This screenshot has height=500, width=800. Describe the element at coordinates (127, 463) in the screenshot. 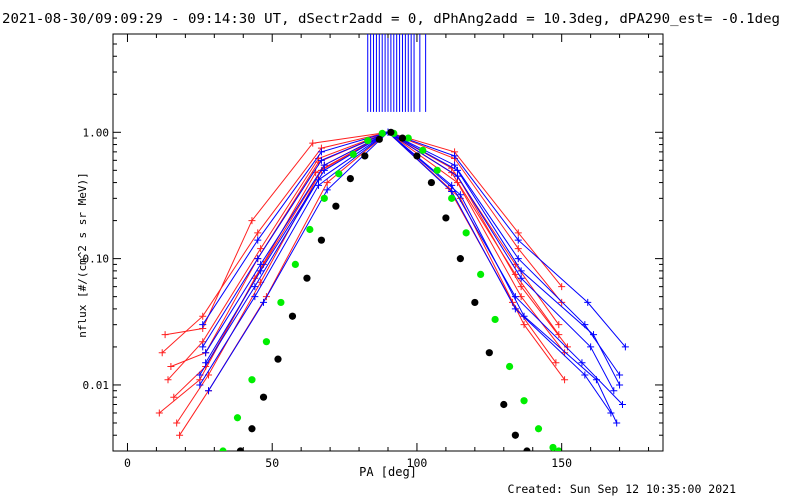

I see `x-tick-label: 0` at that location.